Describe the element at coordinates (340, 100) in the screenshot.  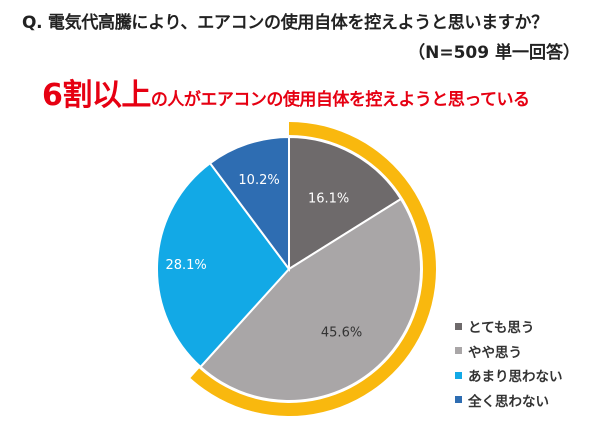
I see `headline-rest: の人がエアコンの使用自体を控えようと思っている` at that location.